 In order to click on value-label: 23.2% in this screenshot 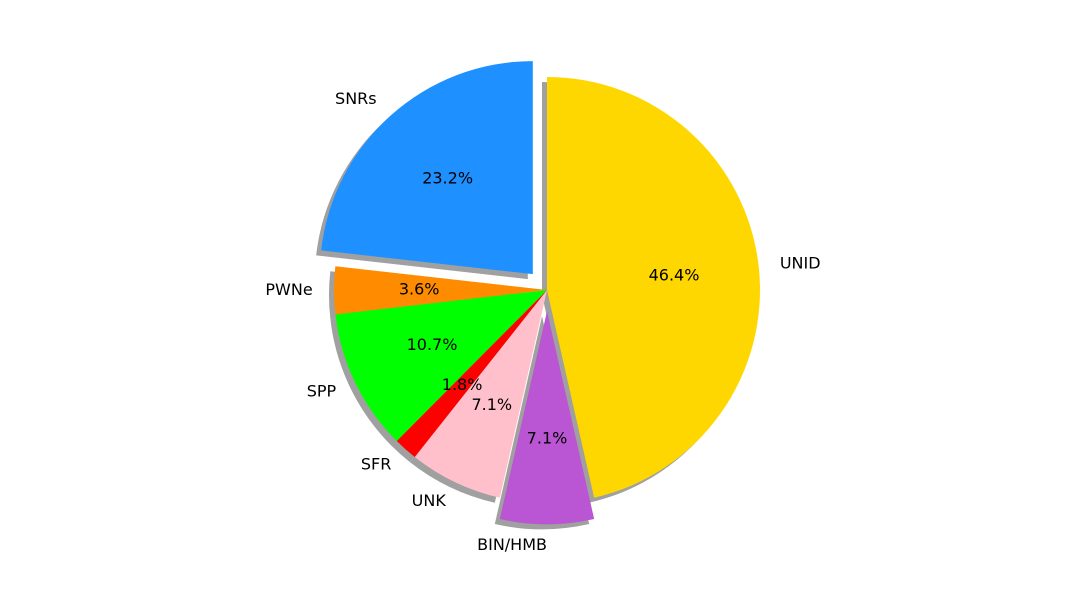, I will do `click(447, 177)`.